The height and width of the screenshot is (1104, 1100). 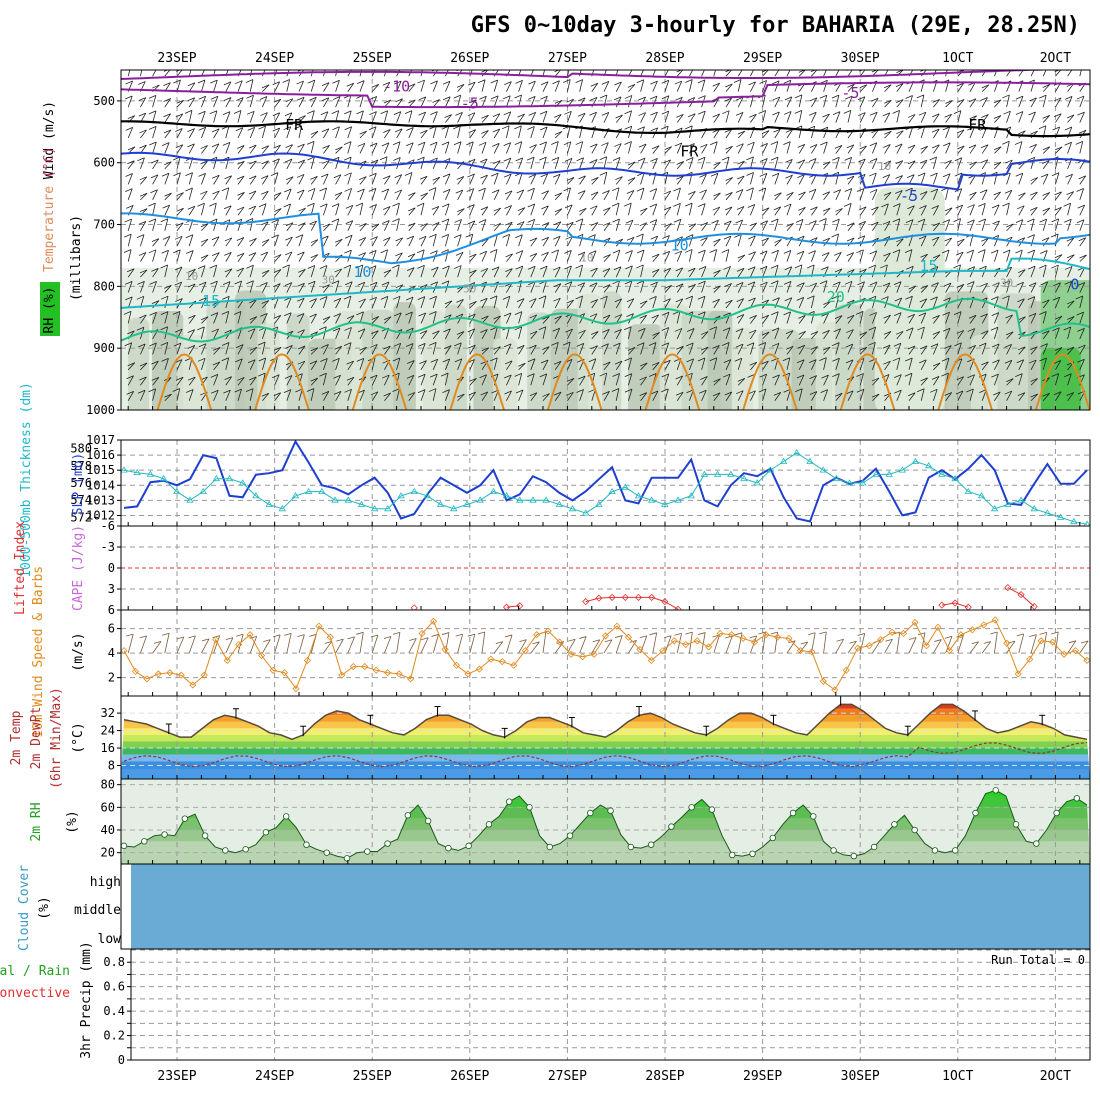 What do you see at coordinates (762, 1076) in the screenshot?
I see `date-label-bottom: 29SEP` at bounding box center [762, 1076].